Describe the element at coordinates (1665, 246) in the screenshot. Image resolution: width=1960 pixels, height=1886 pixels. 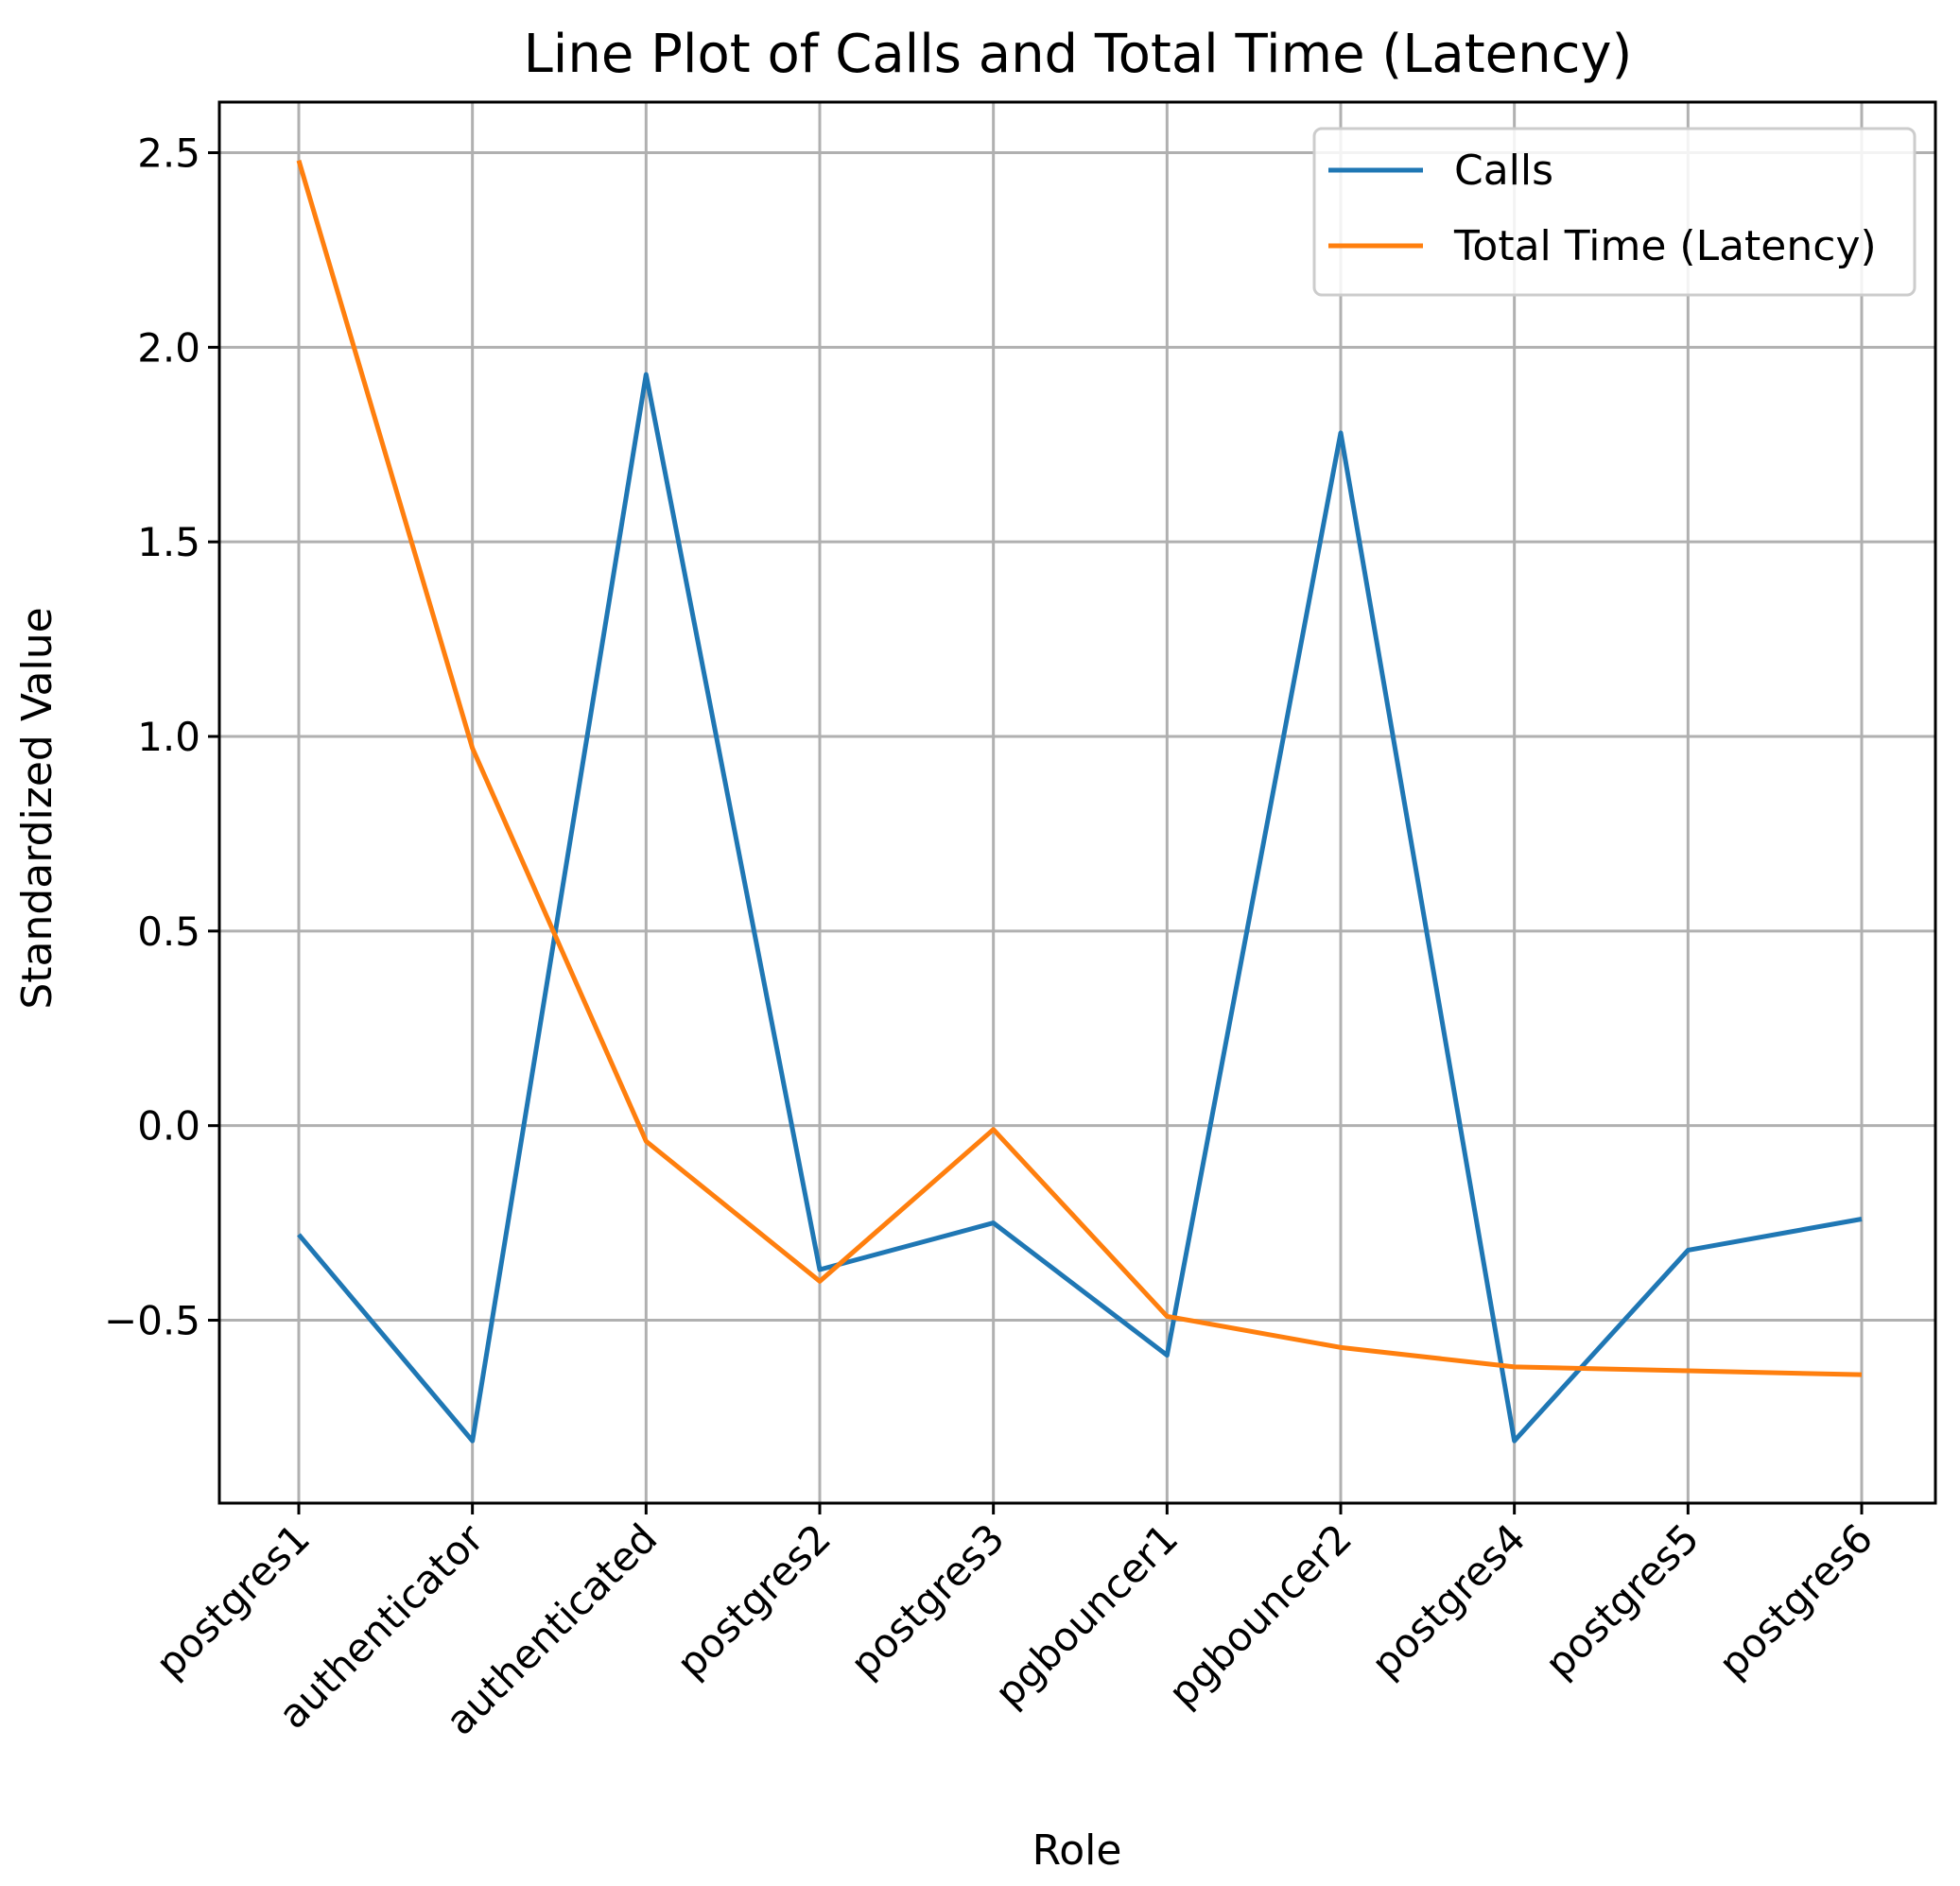
I see `legend-label-total-time: Total Time (Latency)` at that location.